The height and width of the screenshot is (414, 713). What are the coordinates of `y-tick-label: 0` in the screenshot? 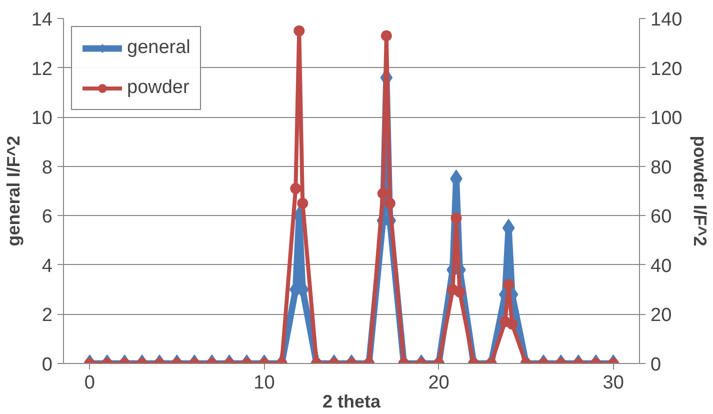 It's located at (47, 365).